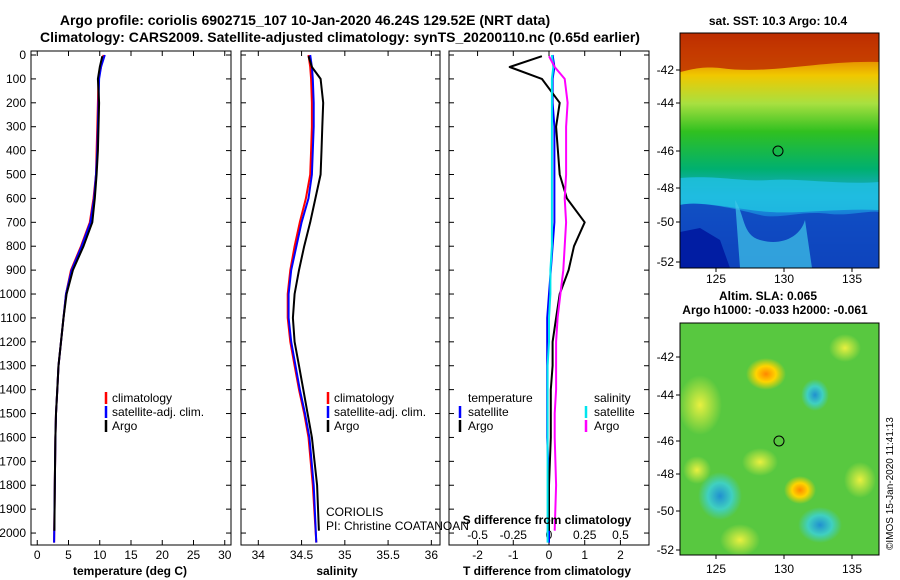 The width and height of the screenshot is (900, 580). I want to click on depth-tick-label: 900, so click(16, 270).